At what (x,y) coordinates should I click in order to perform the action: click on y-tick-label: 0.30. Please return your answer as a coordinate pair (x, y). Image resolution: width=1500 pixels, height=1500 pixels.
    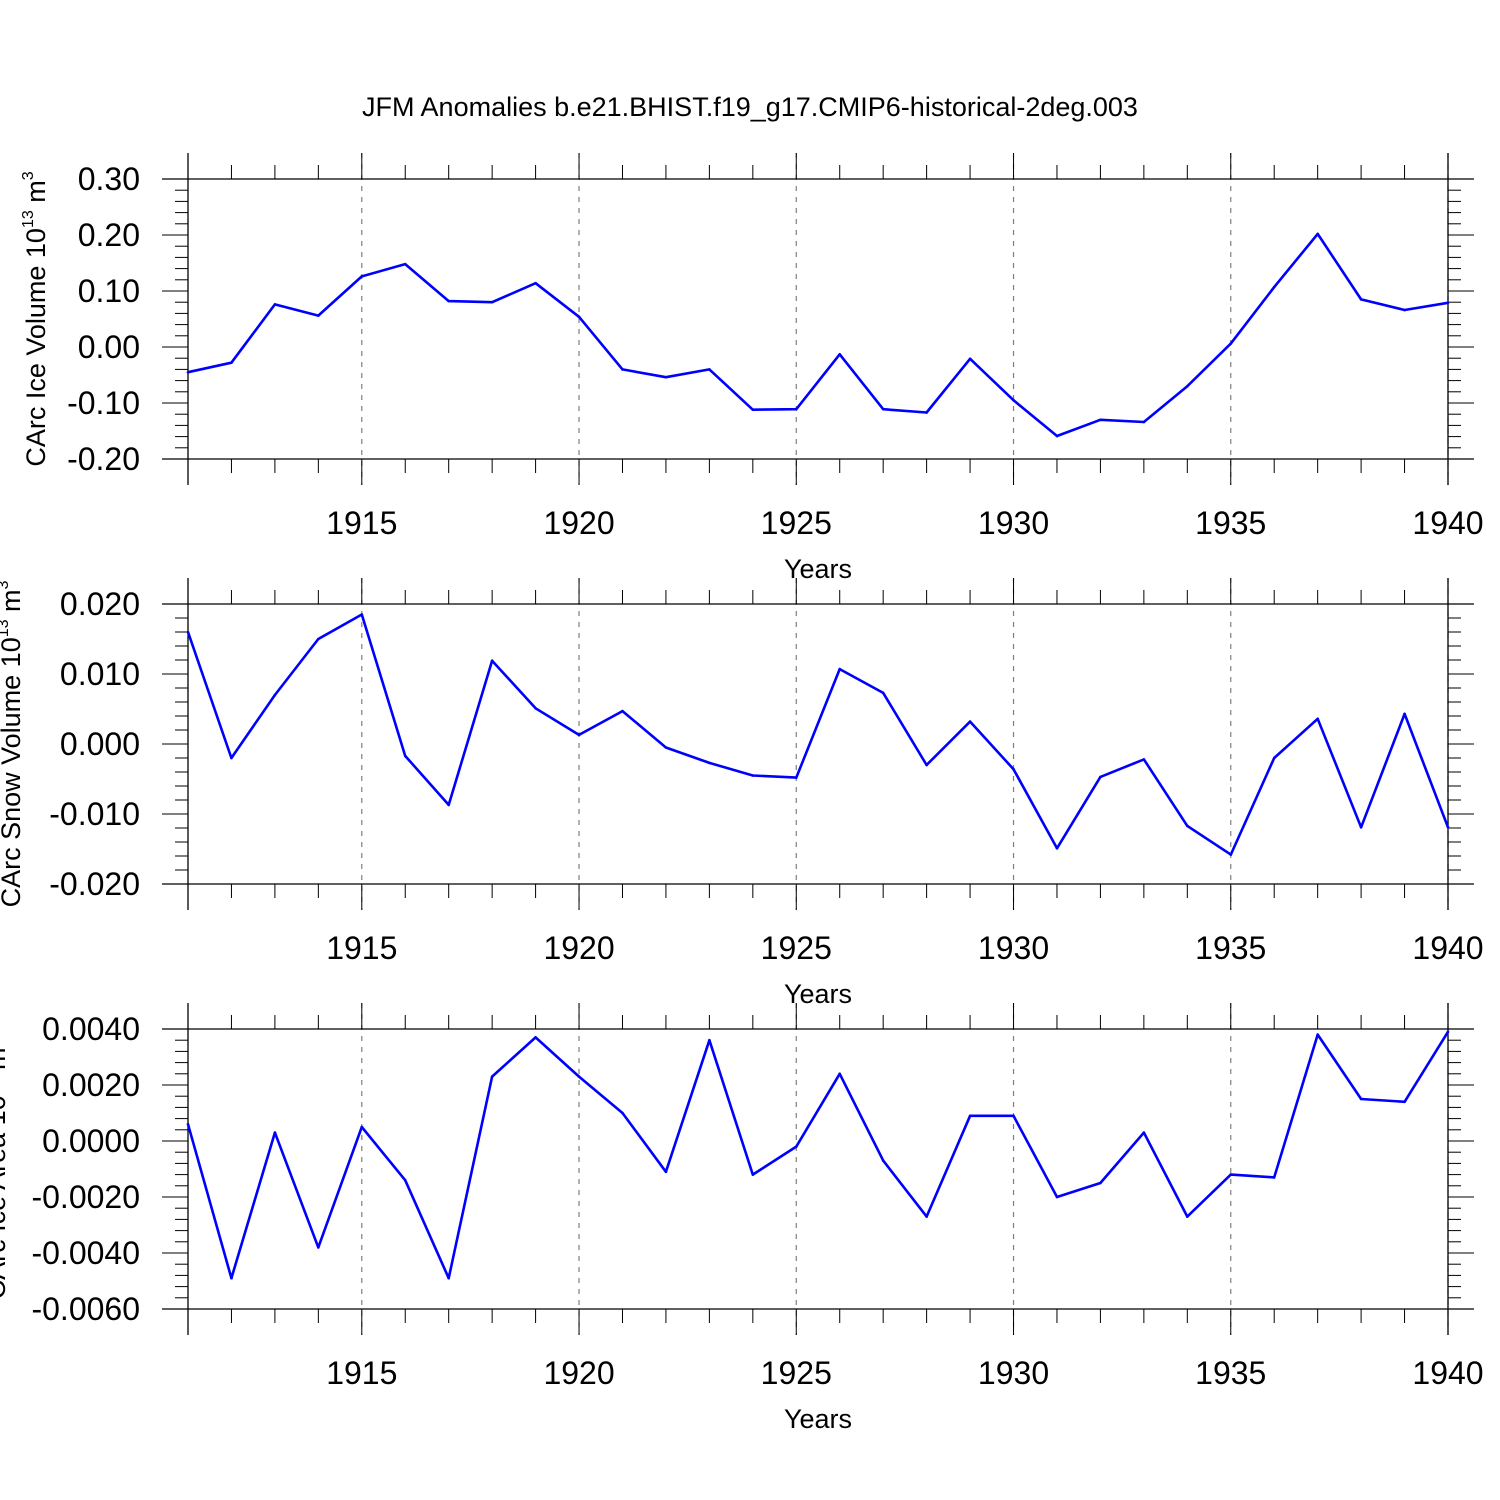
    Looking at the image, I should click on (109, 179).